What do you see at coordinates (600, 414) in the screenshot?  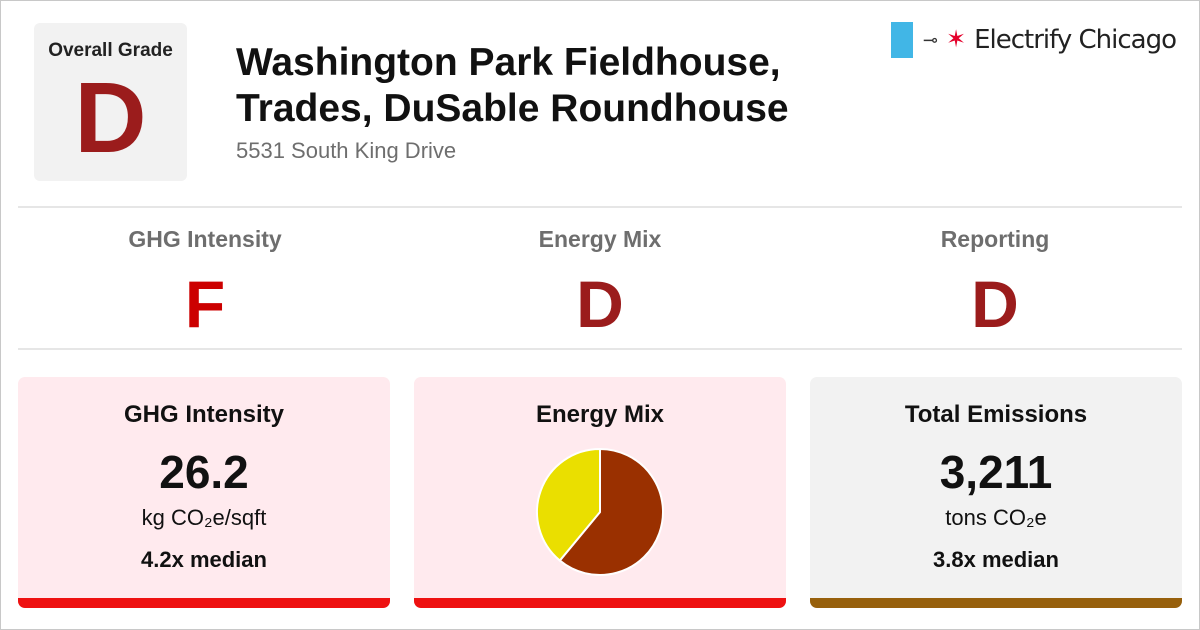 I see `card-title: Energy Mix` at bounding box center [600, 414].